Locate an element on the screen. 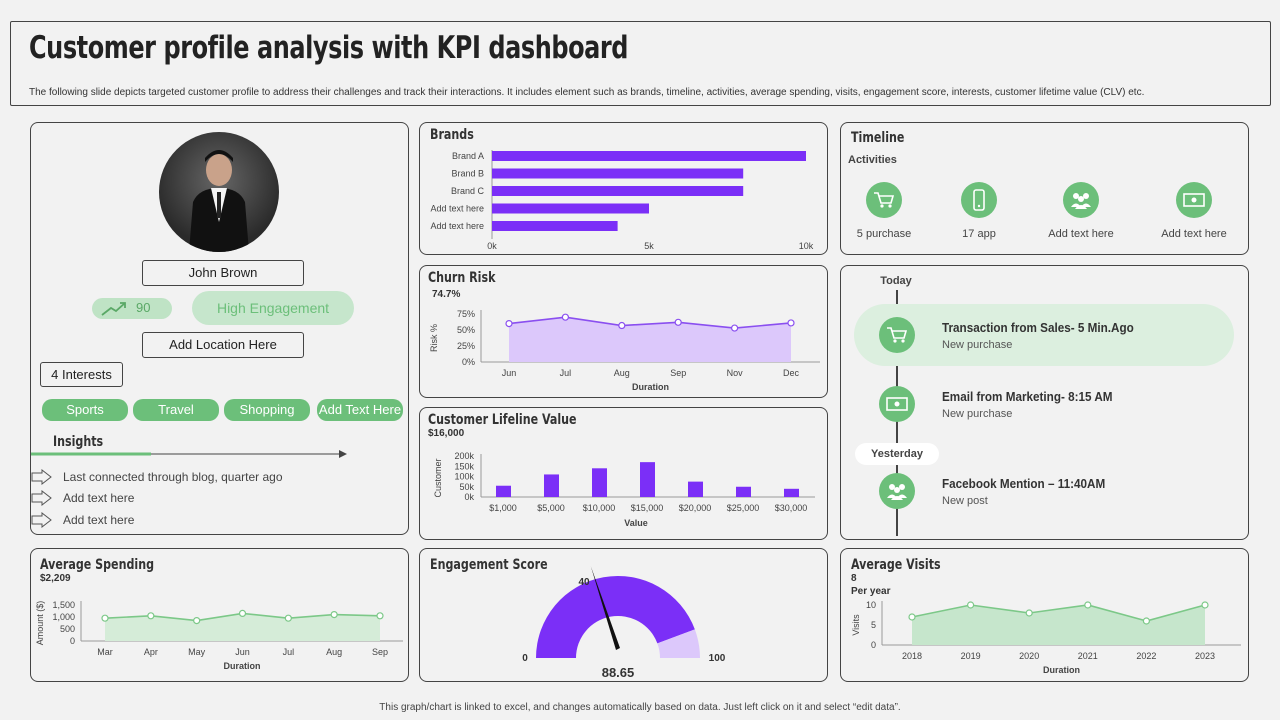 The image size is (1280, 720). engagement-badge: High Engagement is located at coordinates (273, 308).